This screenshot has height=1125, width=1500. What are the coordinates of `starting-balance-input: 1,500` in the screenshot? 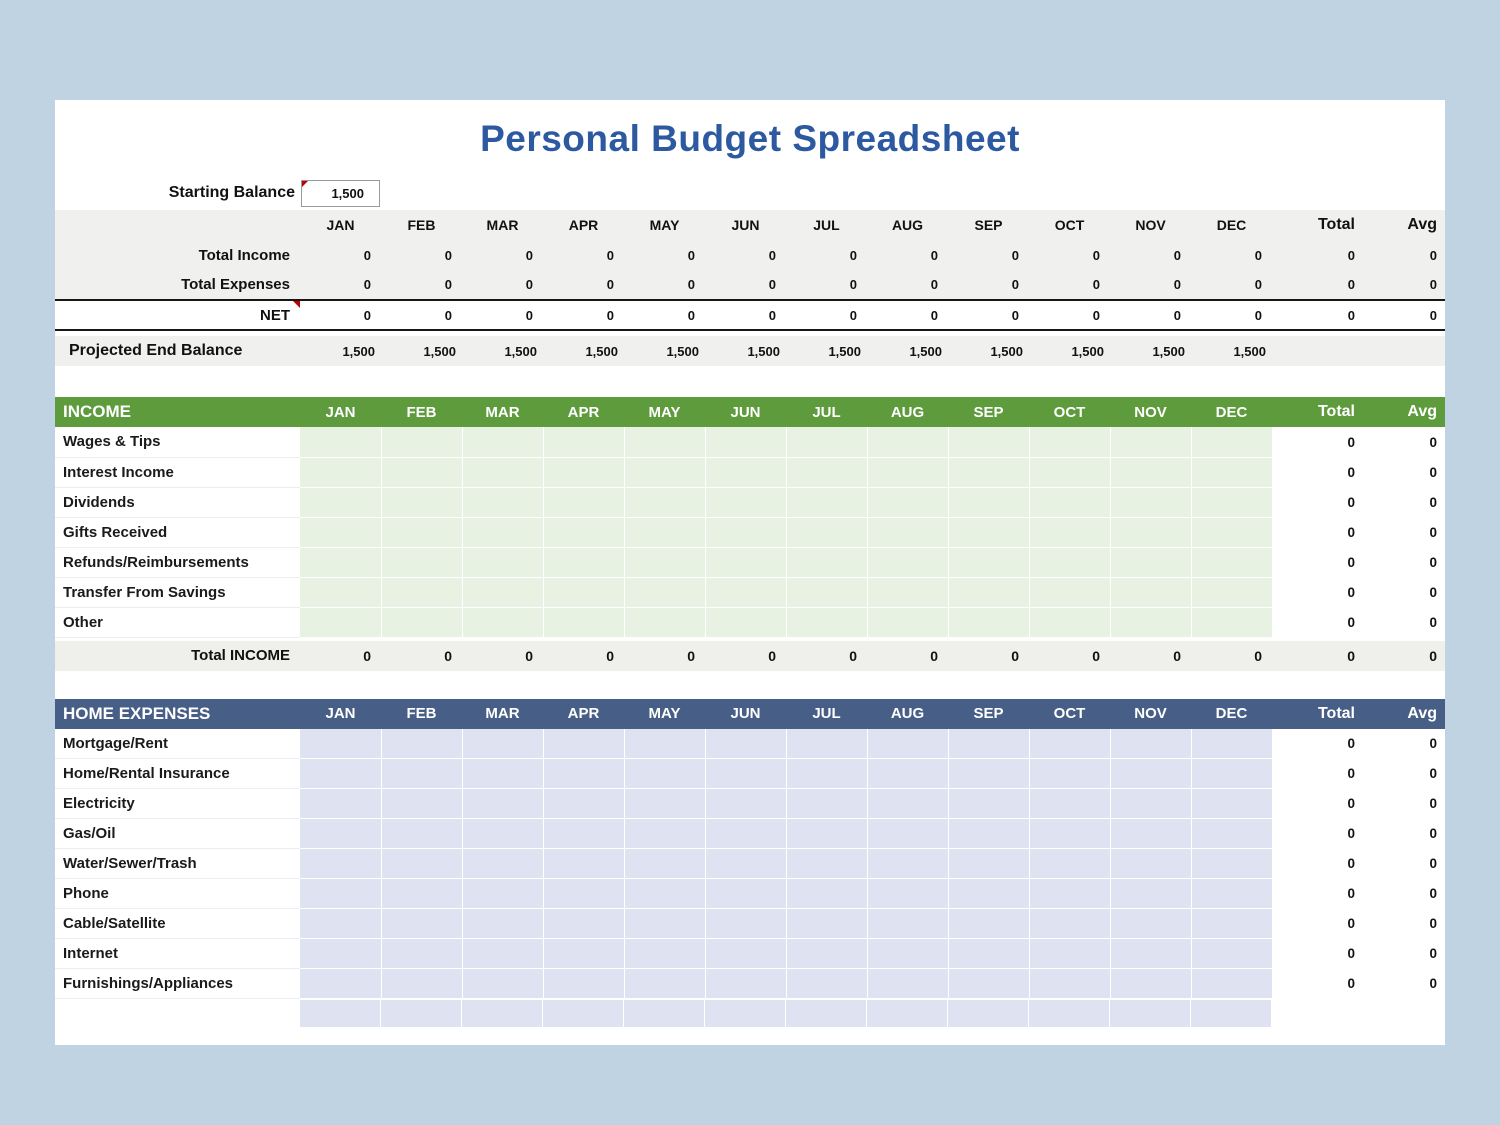 It's located at (340, 193).